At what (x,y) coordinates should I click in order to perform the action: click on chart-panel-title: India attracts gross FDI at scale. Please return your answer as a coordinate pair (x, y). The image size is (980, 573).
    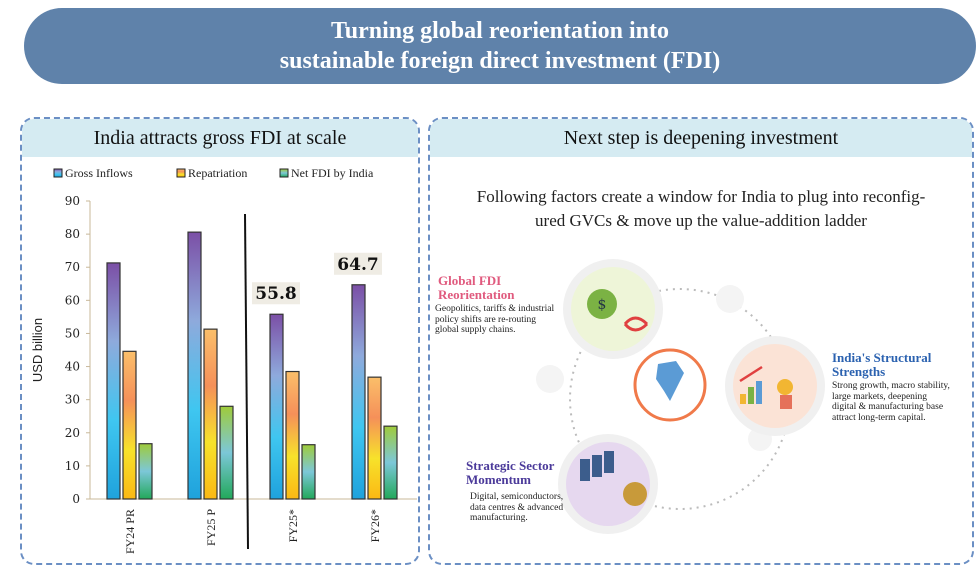
    Looking at the image, I should click on (220, 138).